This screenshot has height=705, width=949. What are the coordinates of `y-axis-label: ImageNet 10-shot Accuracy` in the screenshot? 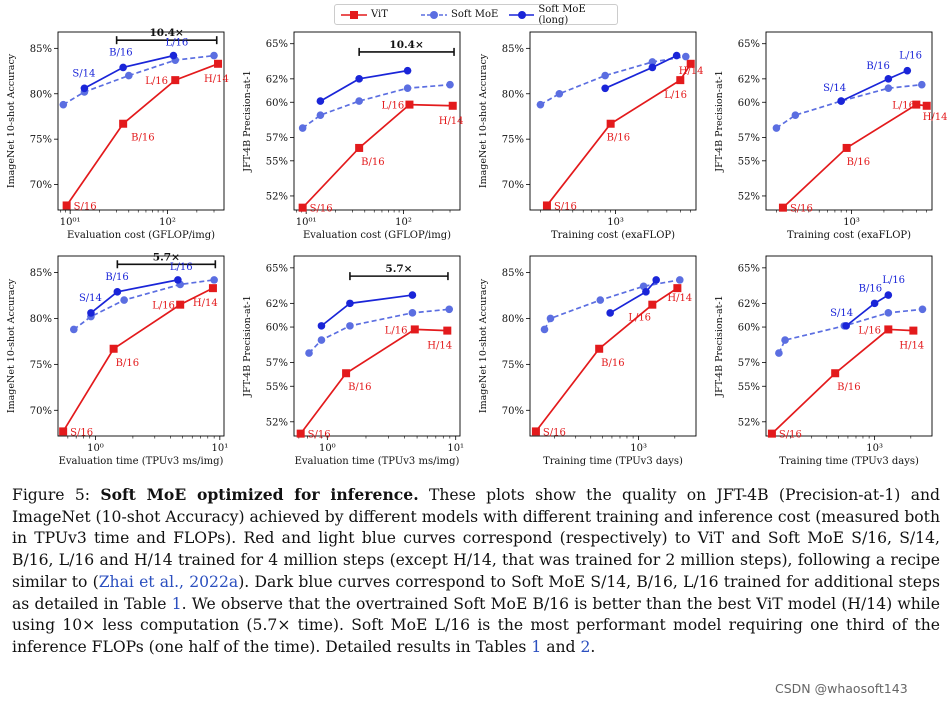 It's located at (11, 345).